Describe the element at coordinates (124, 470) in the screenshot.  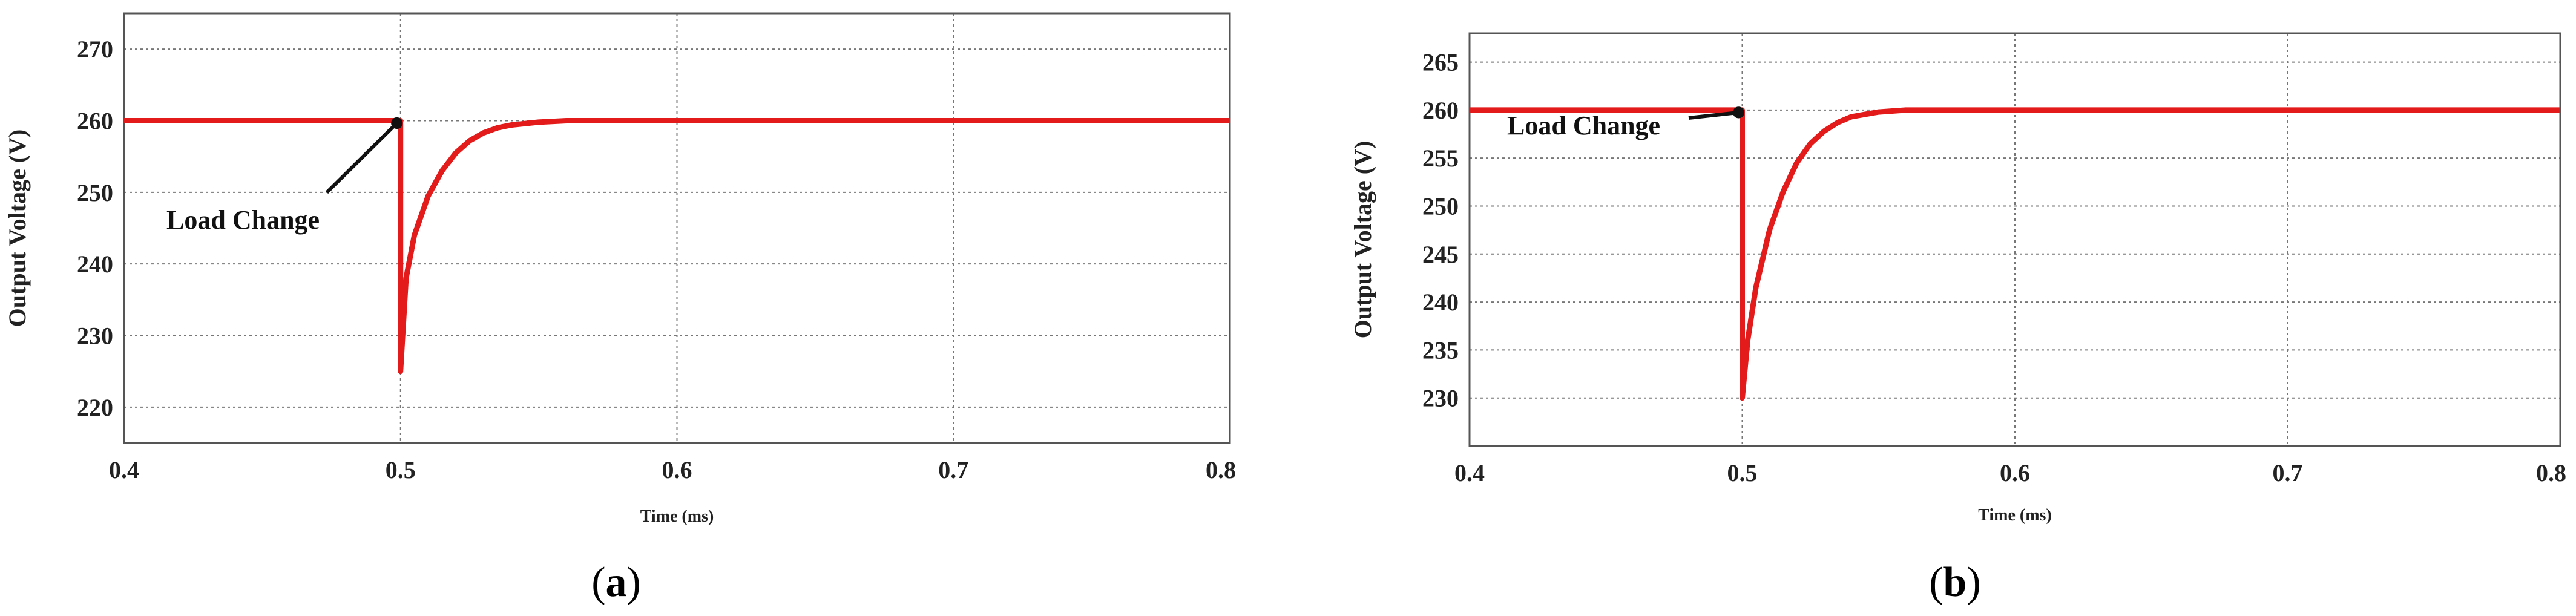
I see `panel-a-x-tick-label: 0.4` at that location.